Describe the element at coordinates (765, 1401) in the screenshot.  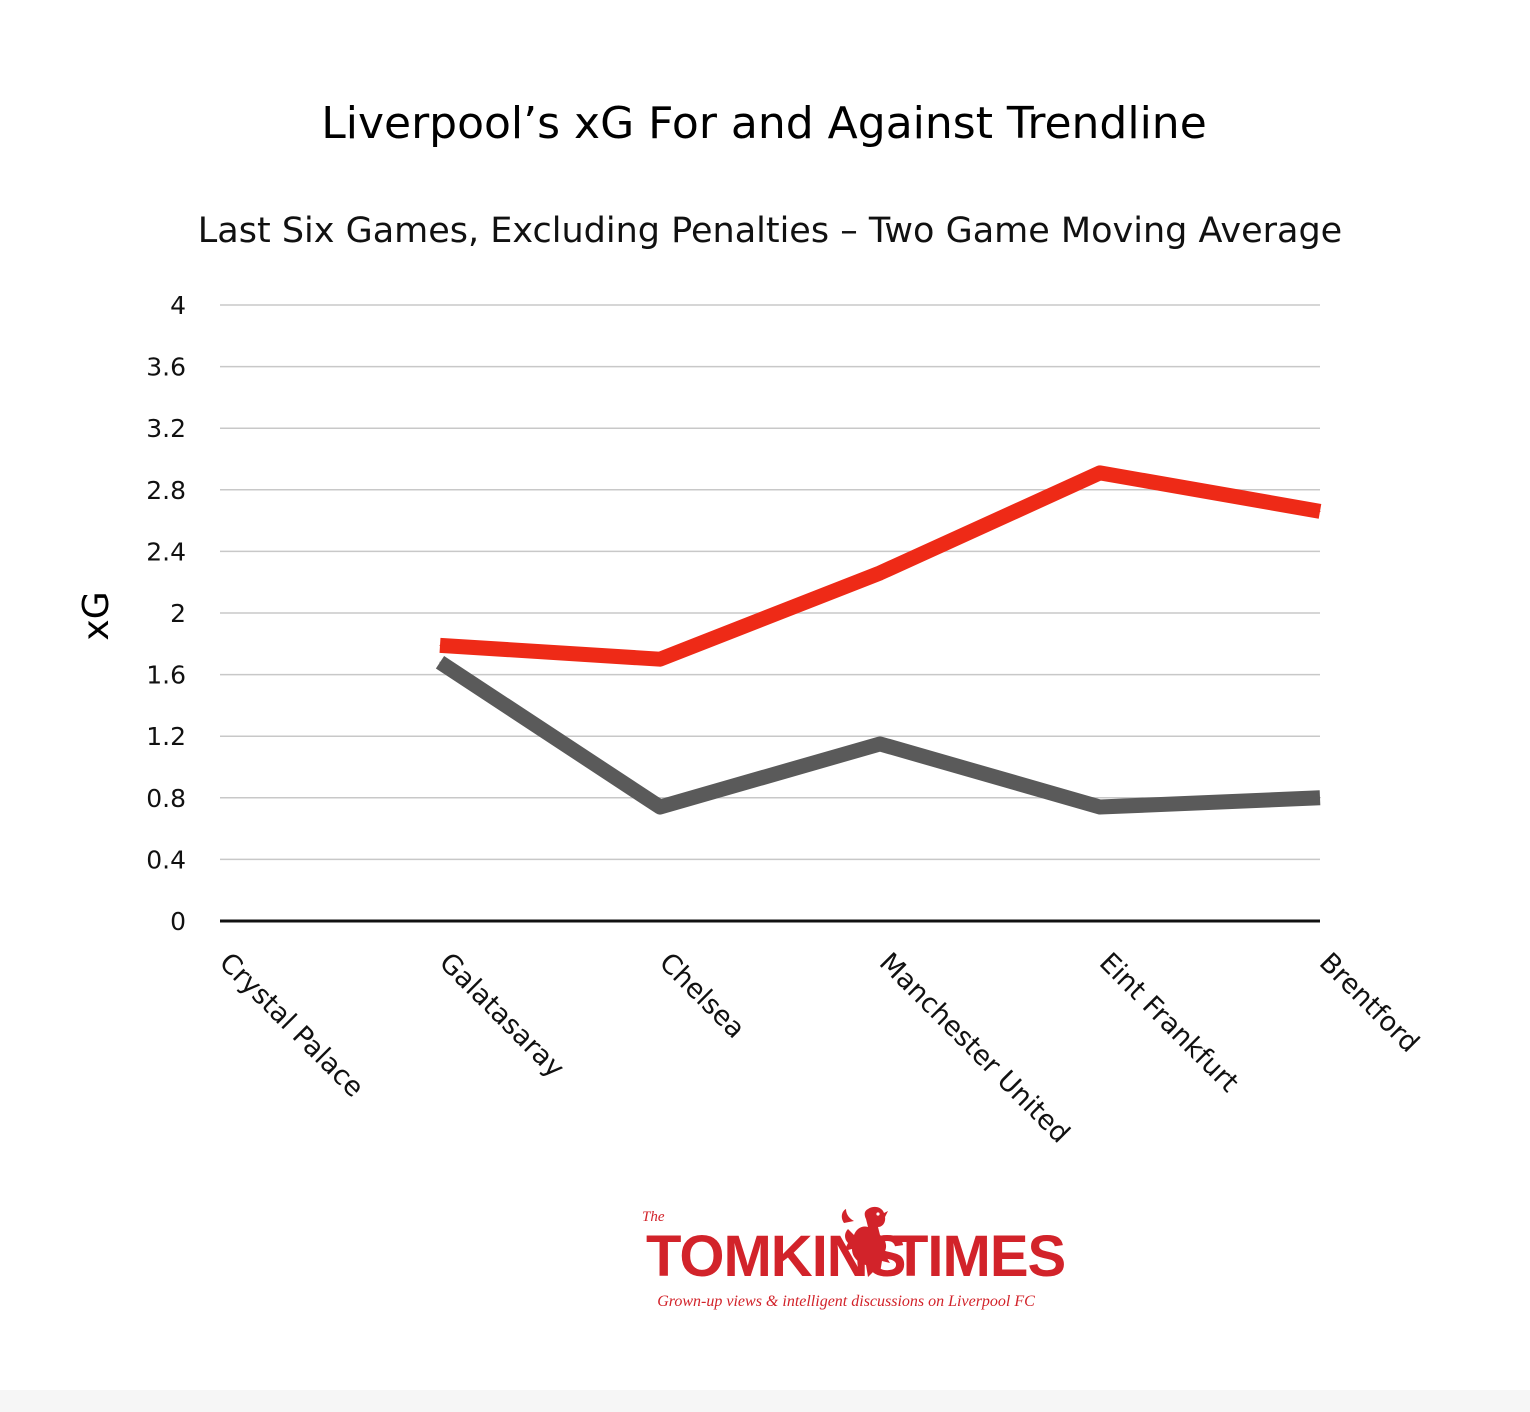
I see `bottom-strip` at that location.